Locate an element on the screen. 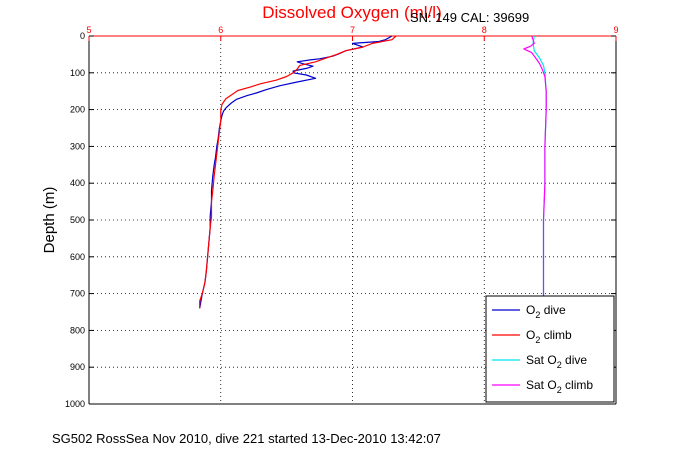 This screenshot has width=681, height=459. legend-label-sat-o2-climb: Sat O2 climb is located at coordinates (559, 386).